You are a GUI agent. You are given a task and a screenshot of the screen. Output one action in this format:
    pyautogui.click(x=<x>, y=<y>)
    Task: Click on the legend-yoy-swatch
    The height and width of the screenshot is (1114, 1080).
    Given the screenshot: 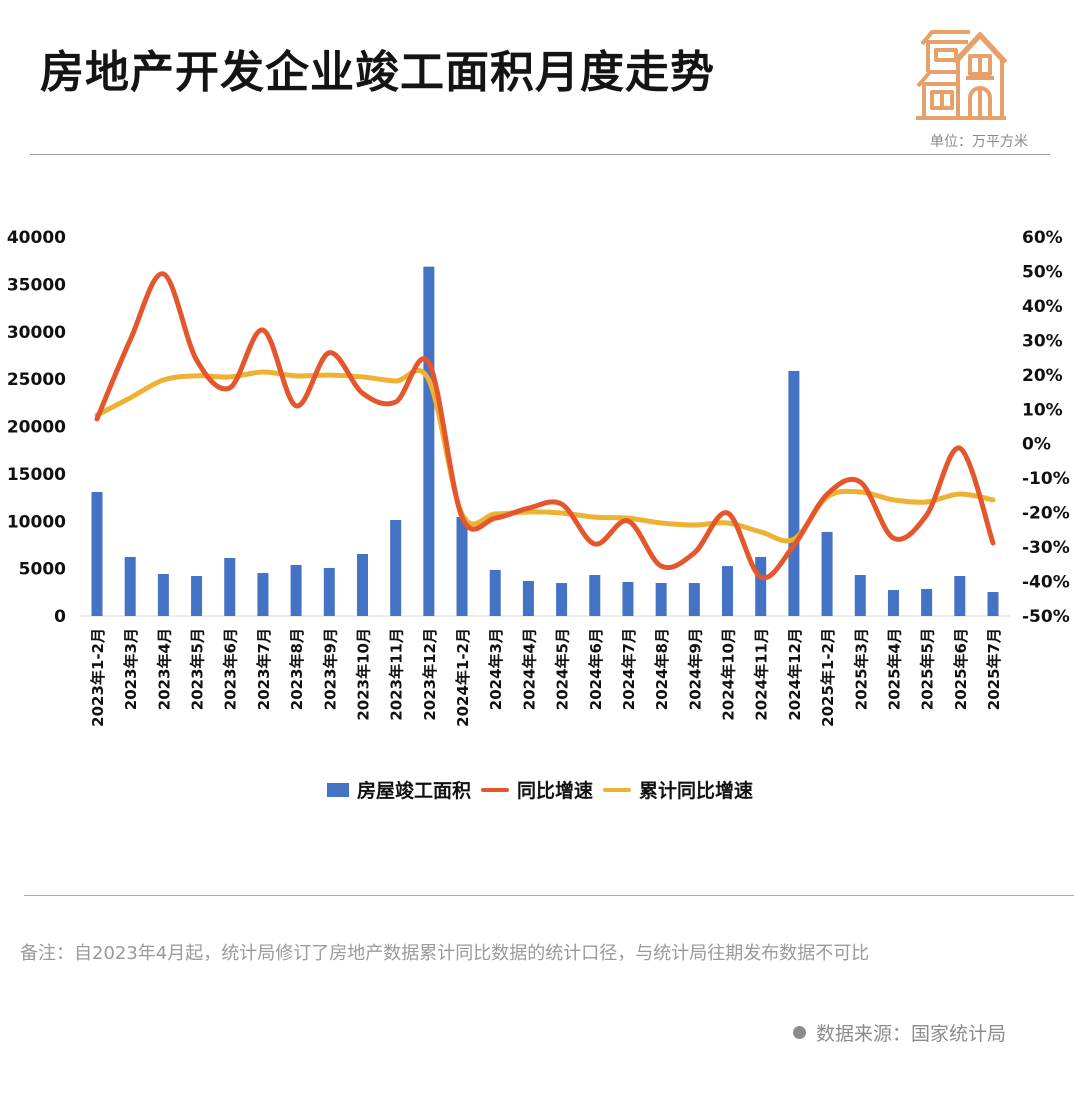 What is the action you would take?
    pyautogui.click(x=494, y=789)
    